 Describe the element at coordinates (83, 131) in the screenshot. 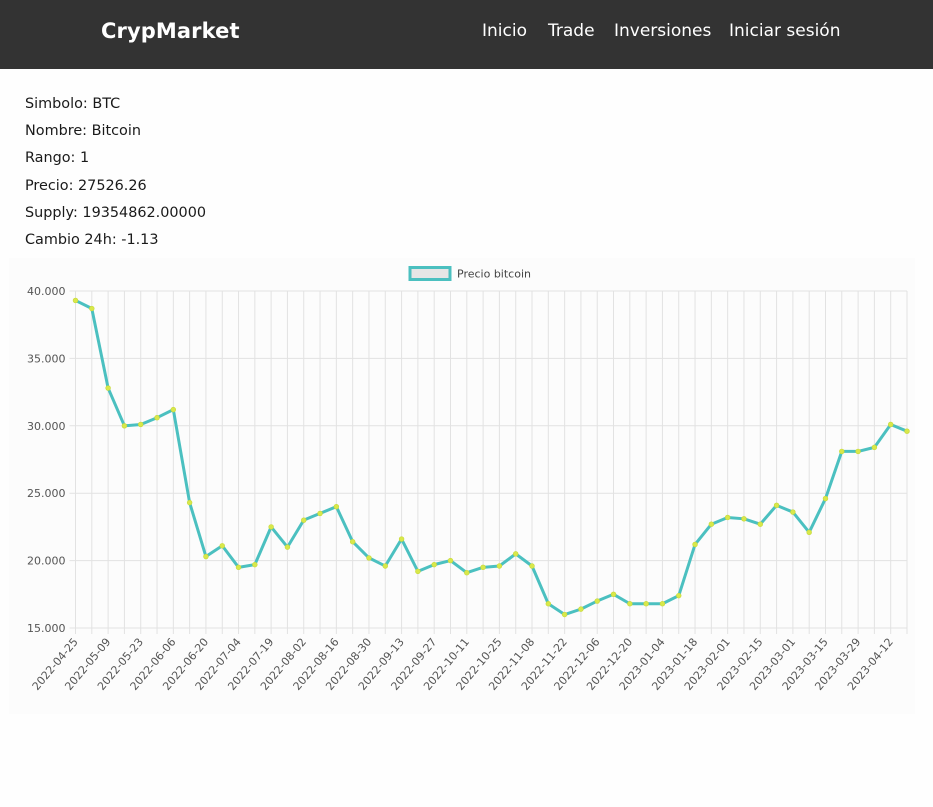

I see `coin-name: Nombre: Bitcoin` at that location.